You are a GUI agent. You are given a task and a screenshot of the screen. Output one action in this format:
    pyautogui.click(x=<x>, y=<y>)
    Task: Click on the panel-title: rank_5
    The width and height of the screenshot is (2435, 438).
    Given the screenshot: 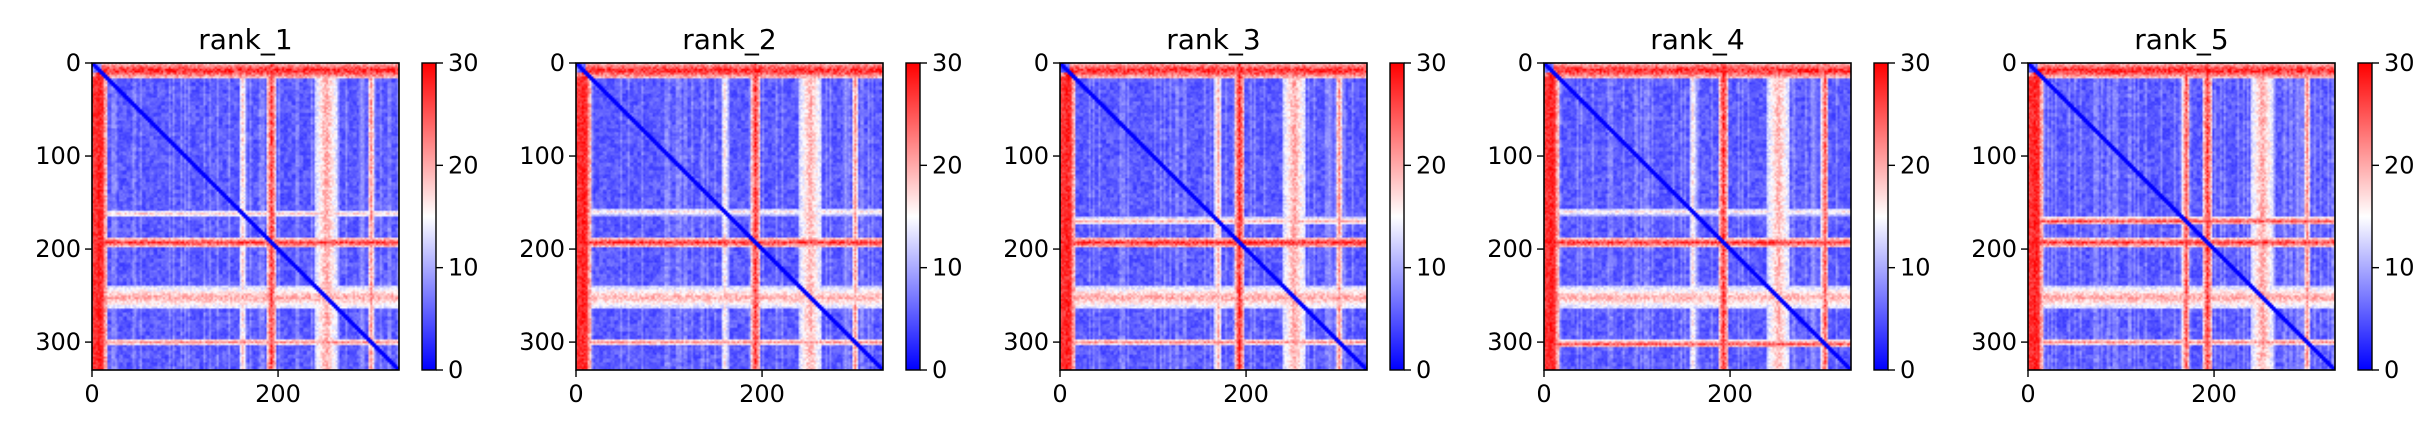 What is the action you would take?
    pyautogui.click(x=2181, y=39)
    